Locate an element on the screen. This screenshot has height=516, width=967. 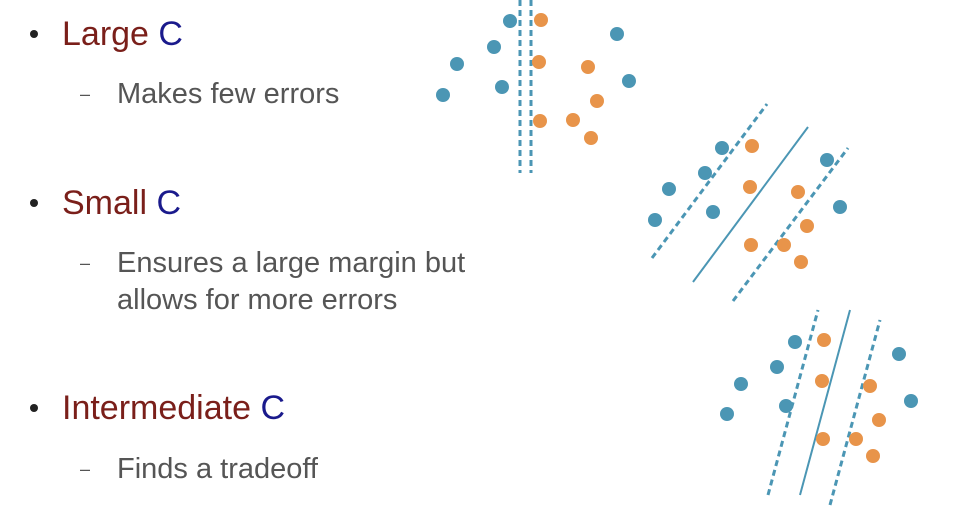
sub-bullet-text: Finds a tradeoff is located at coordinates (217, 469).